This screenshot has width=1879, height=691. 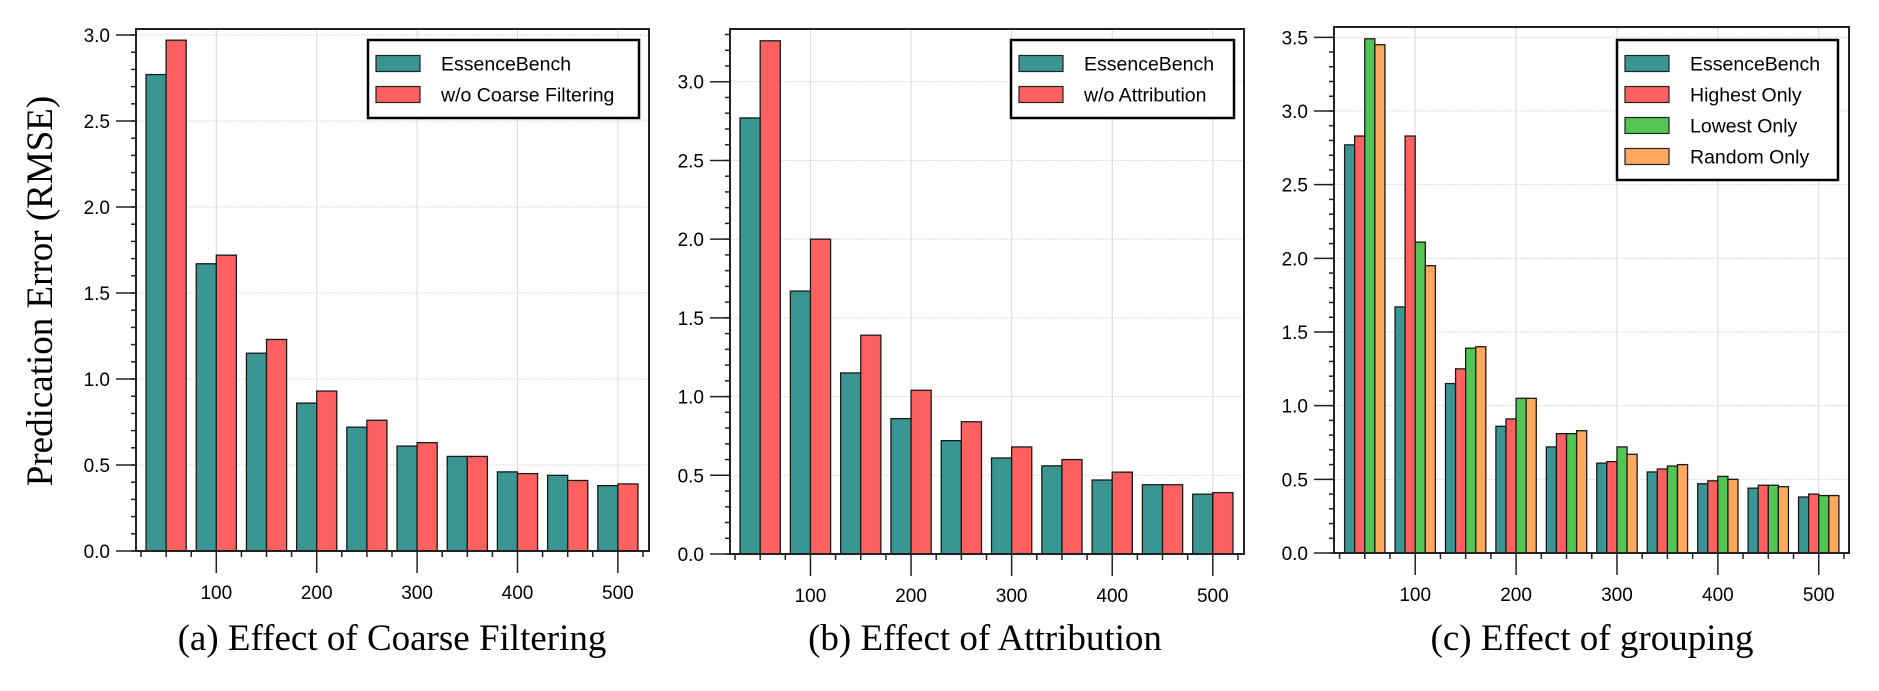 I want to click on legend-label: Highest Only, so click(x=1746, y=96).